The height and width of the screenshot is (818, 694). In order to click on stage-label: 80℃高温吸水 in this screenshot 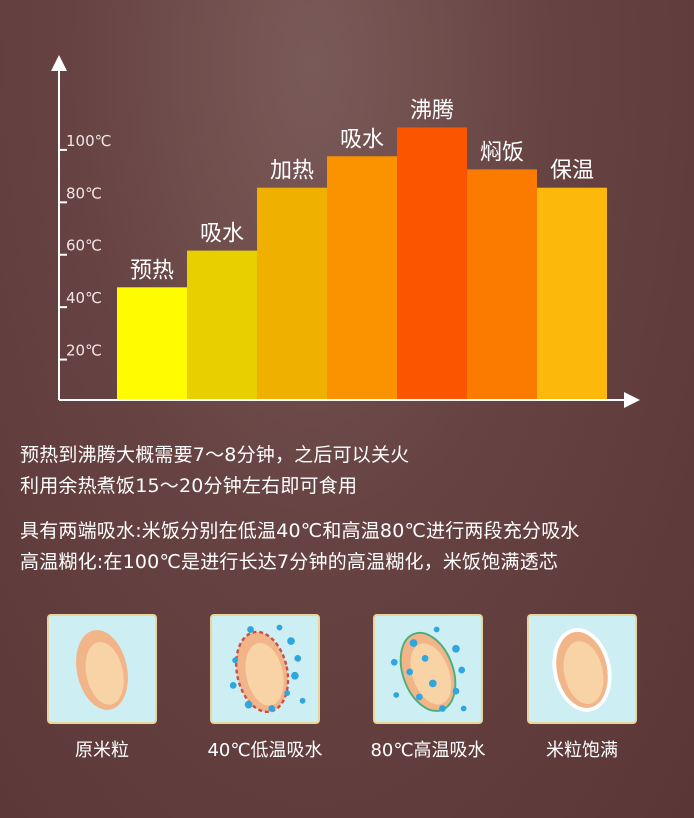, I will do `click(428, 750)`.